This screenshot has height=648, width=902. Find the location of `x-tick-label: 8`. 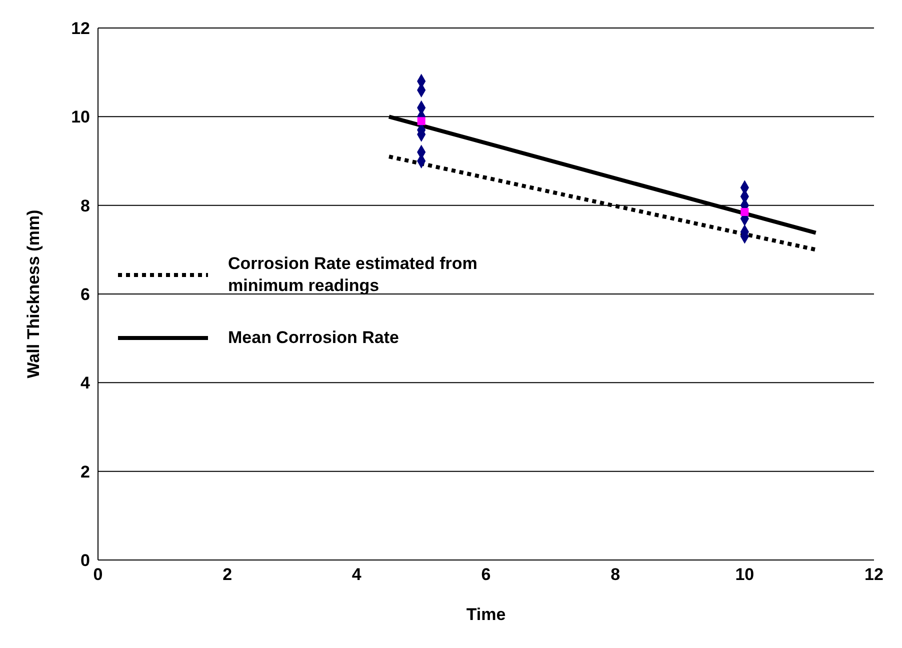

x-tick-label: 8 is located at coordinates (615, 574).